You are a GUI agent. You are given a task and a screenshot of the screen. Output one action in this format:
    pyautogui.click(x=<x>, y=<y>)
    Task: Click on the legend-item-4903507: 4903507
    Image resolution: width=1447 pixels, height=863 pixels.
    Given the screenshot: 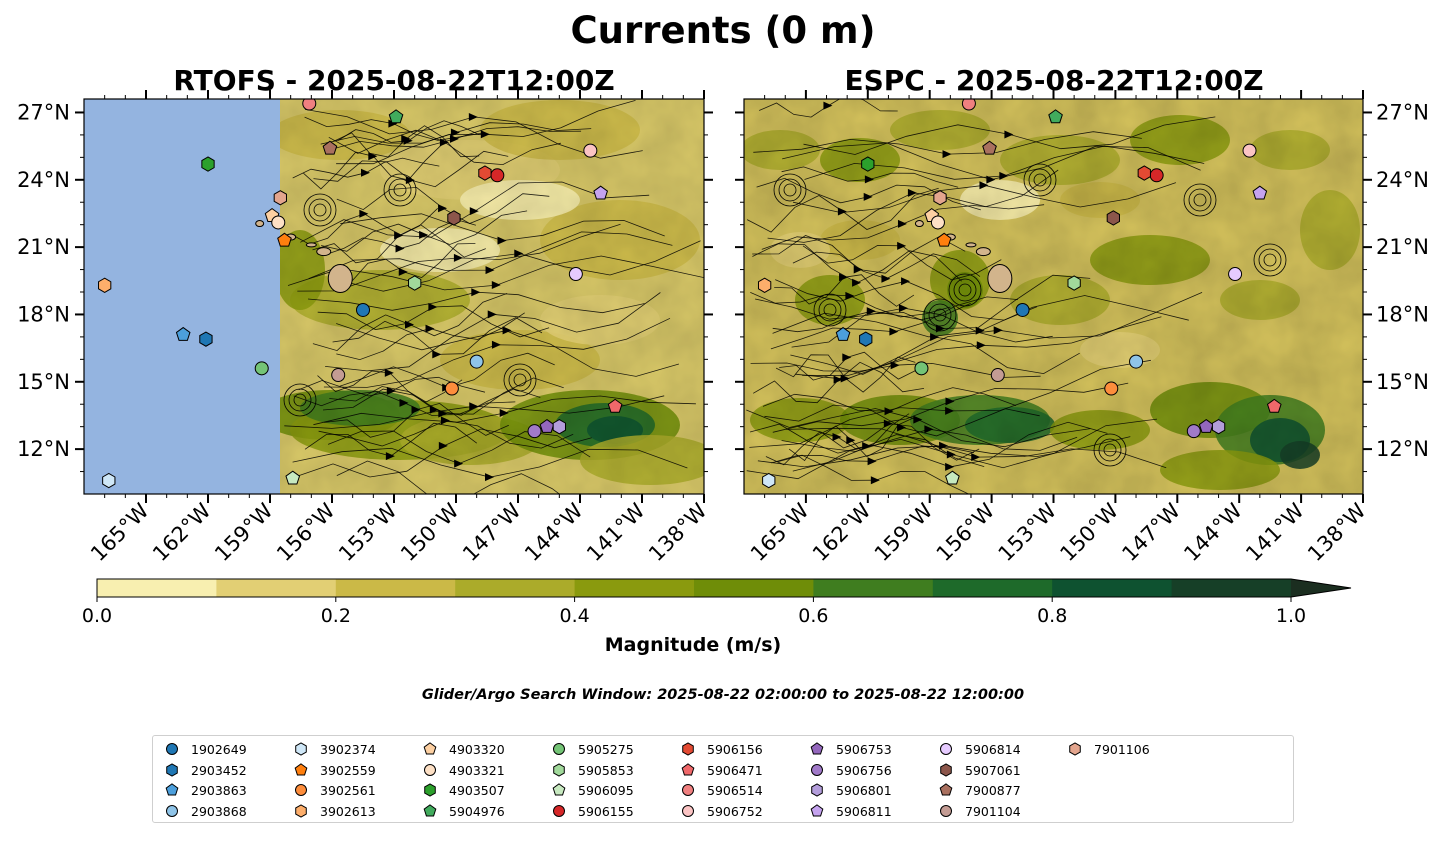 What is the action you would take?
    pyautogui.click(x=463, y=790)
    